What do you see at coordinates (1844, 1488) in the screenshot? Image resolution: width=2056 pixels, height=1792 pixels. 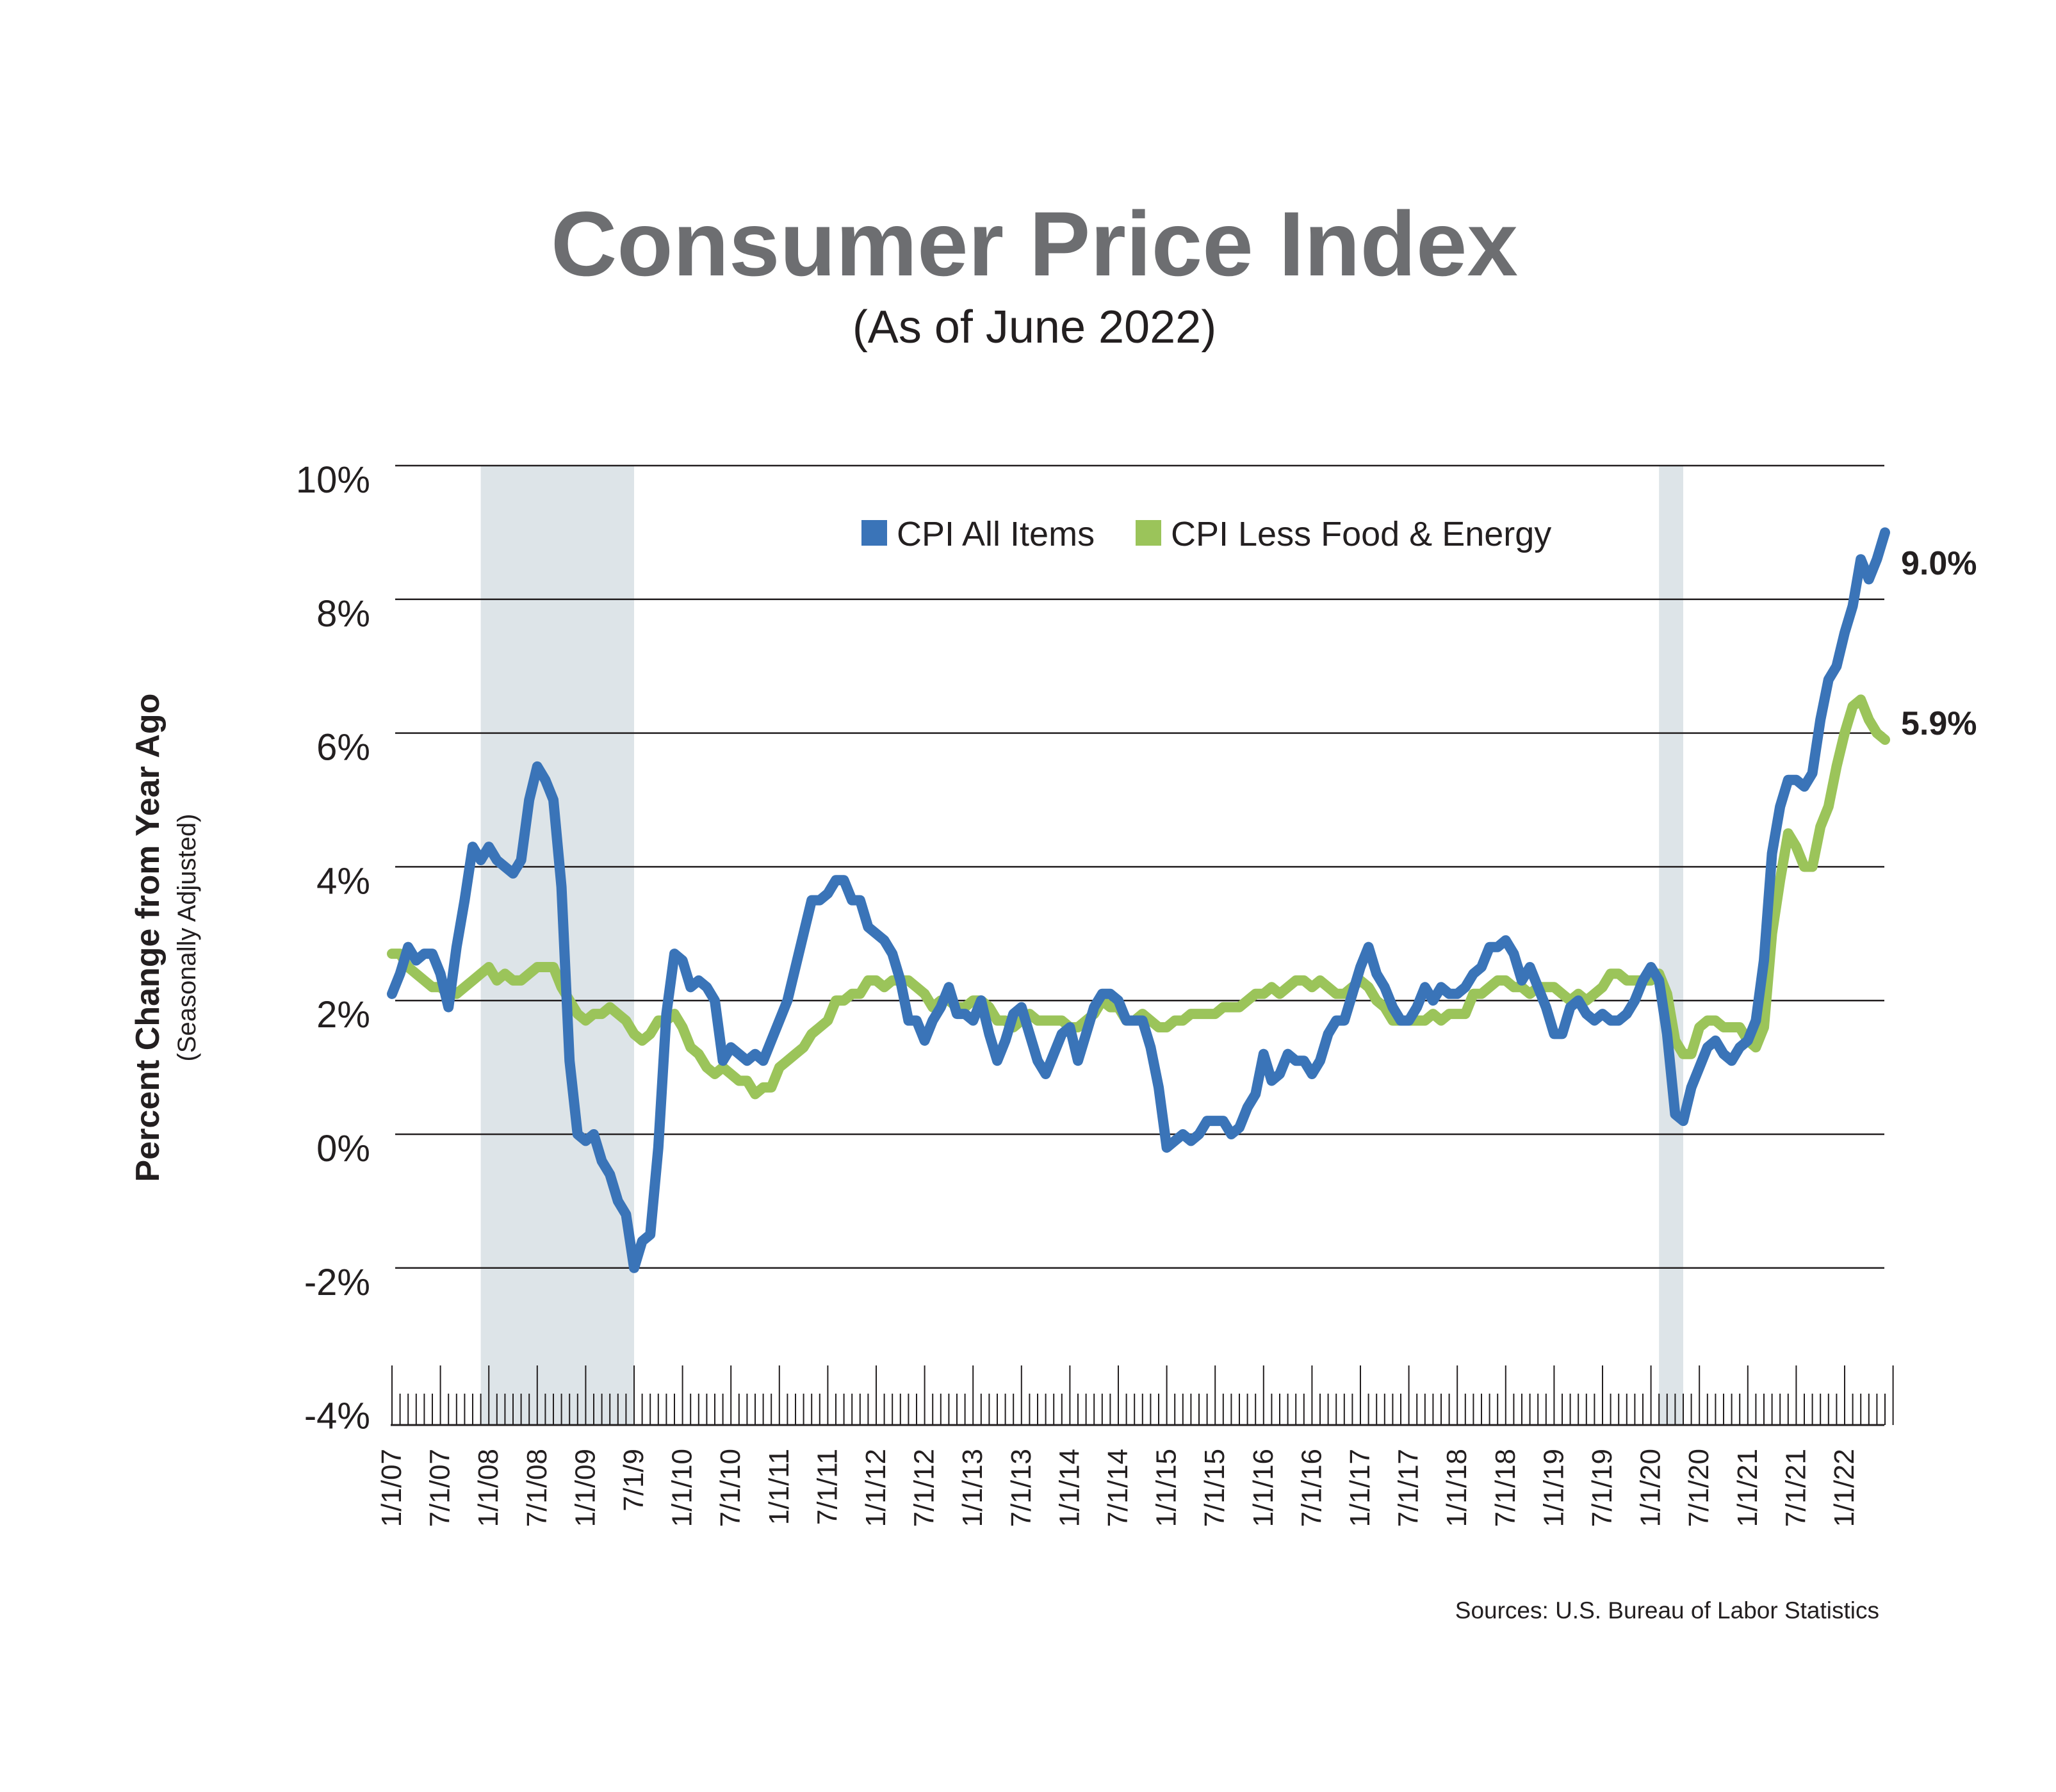 I see `x-tick-label: 1/1/22` at bounding box center [1844, 1488].